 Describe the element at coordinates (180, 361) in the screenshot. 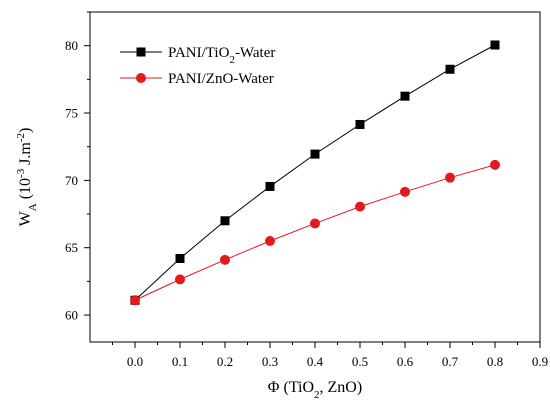

I see `x-tick-label: 0.1` at that location.